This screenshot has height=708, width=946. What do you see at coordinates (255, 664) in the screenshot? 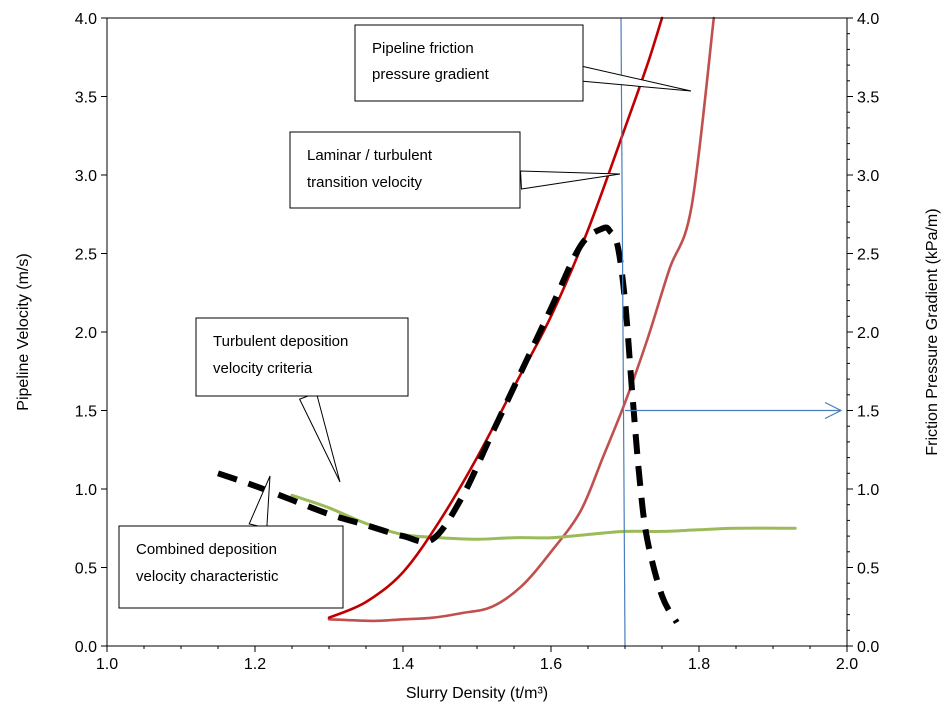
I see `x-tick-label: 1.2` at bounding box center [255, 664].